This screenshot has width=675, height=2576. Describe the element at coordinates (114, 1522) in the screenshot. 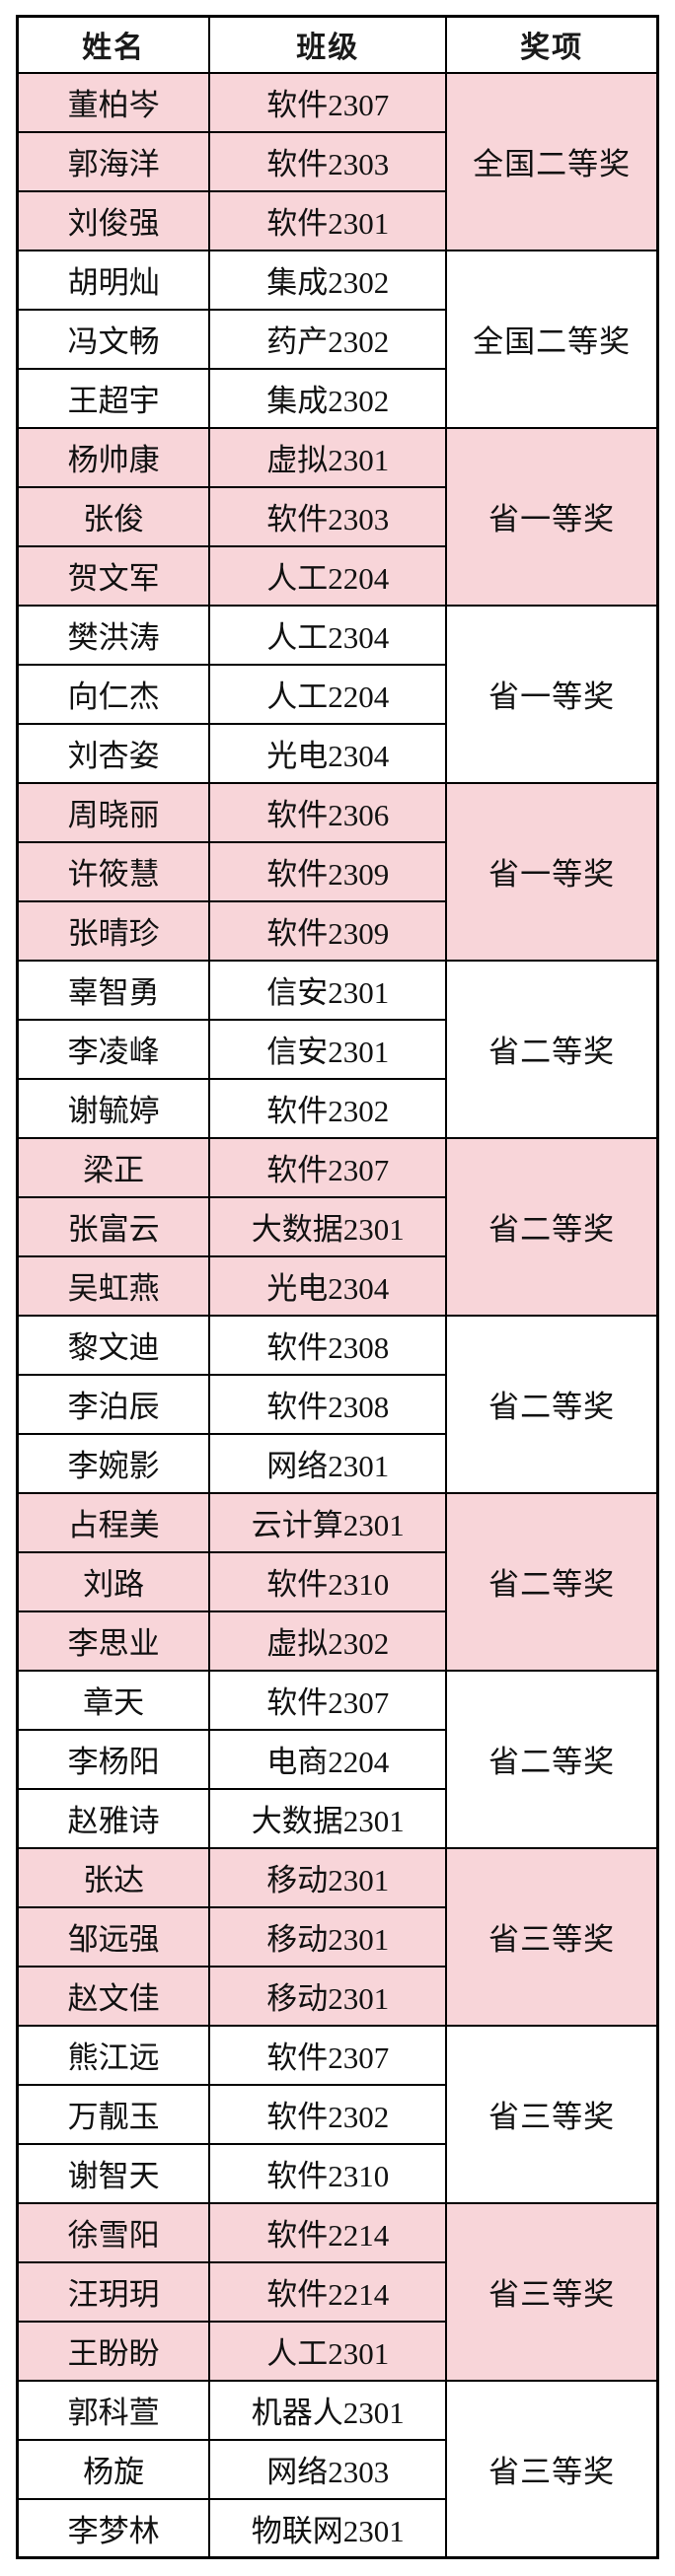

I see `name-cell: 占程美` at that location.